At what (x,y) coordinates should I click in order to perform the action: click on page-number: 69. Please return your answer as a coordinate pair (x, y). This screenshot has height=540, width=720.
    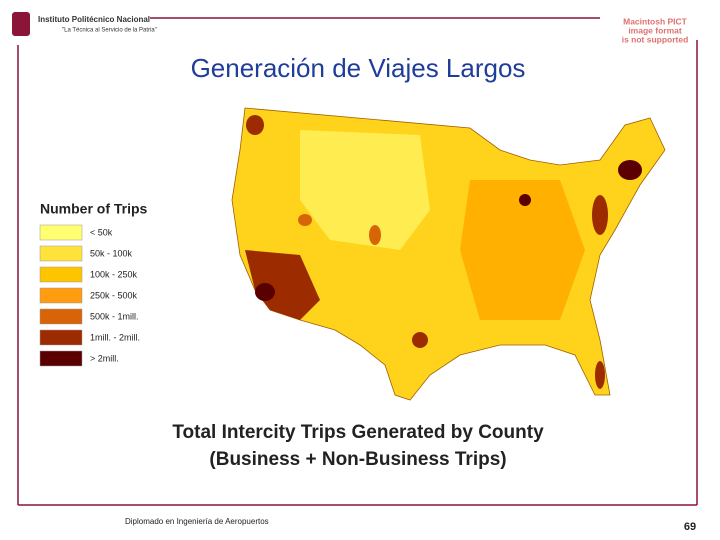
    Looking at the image, I should click on (690, 527).